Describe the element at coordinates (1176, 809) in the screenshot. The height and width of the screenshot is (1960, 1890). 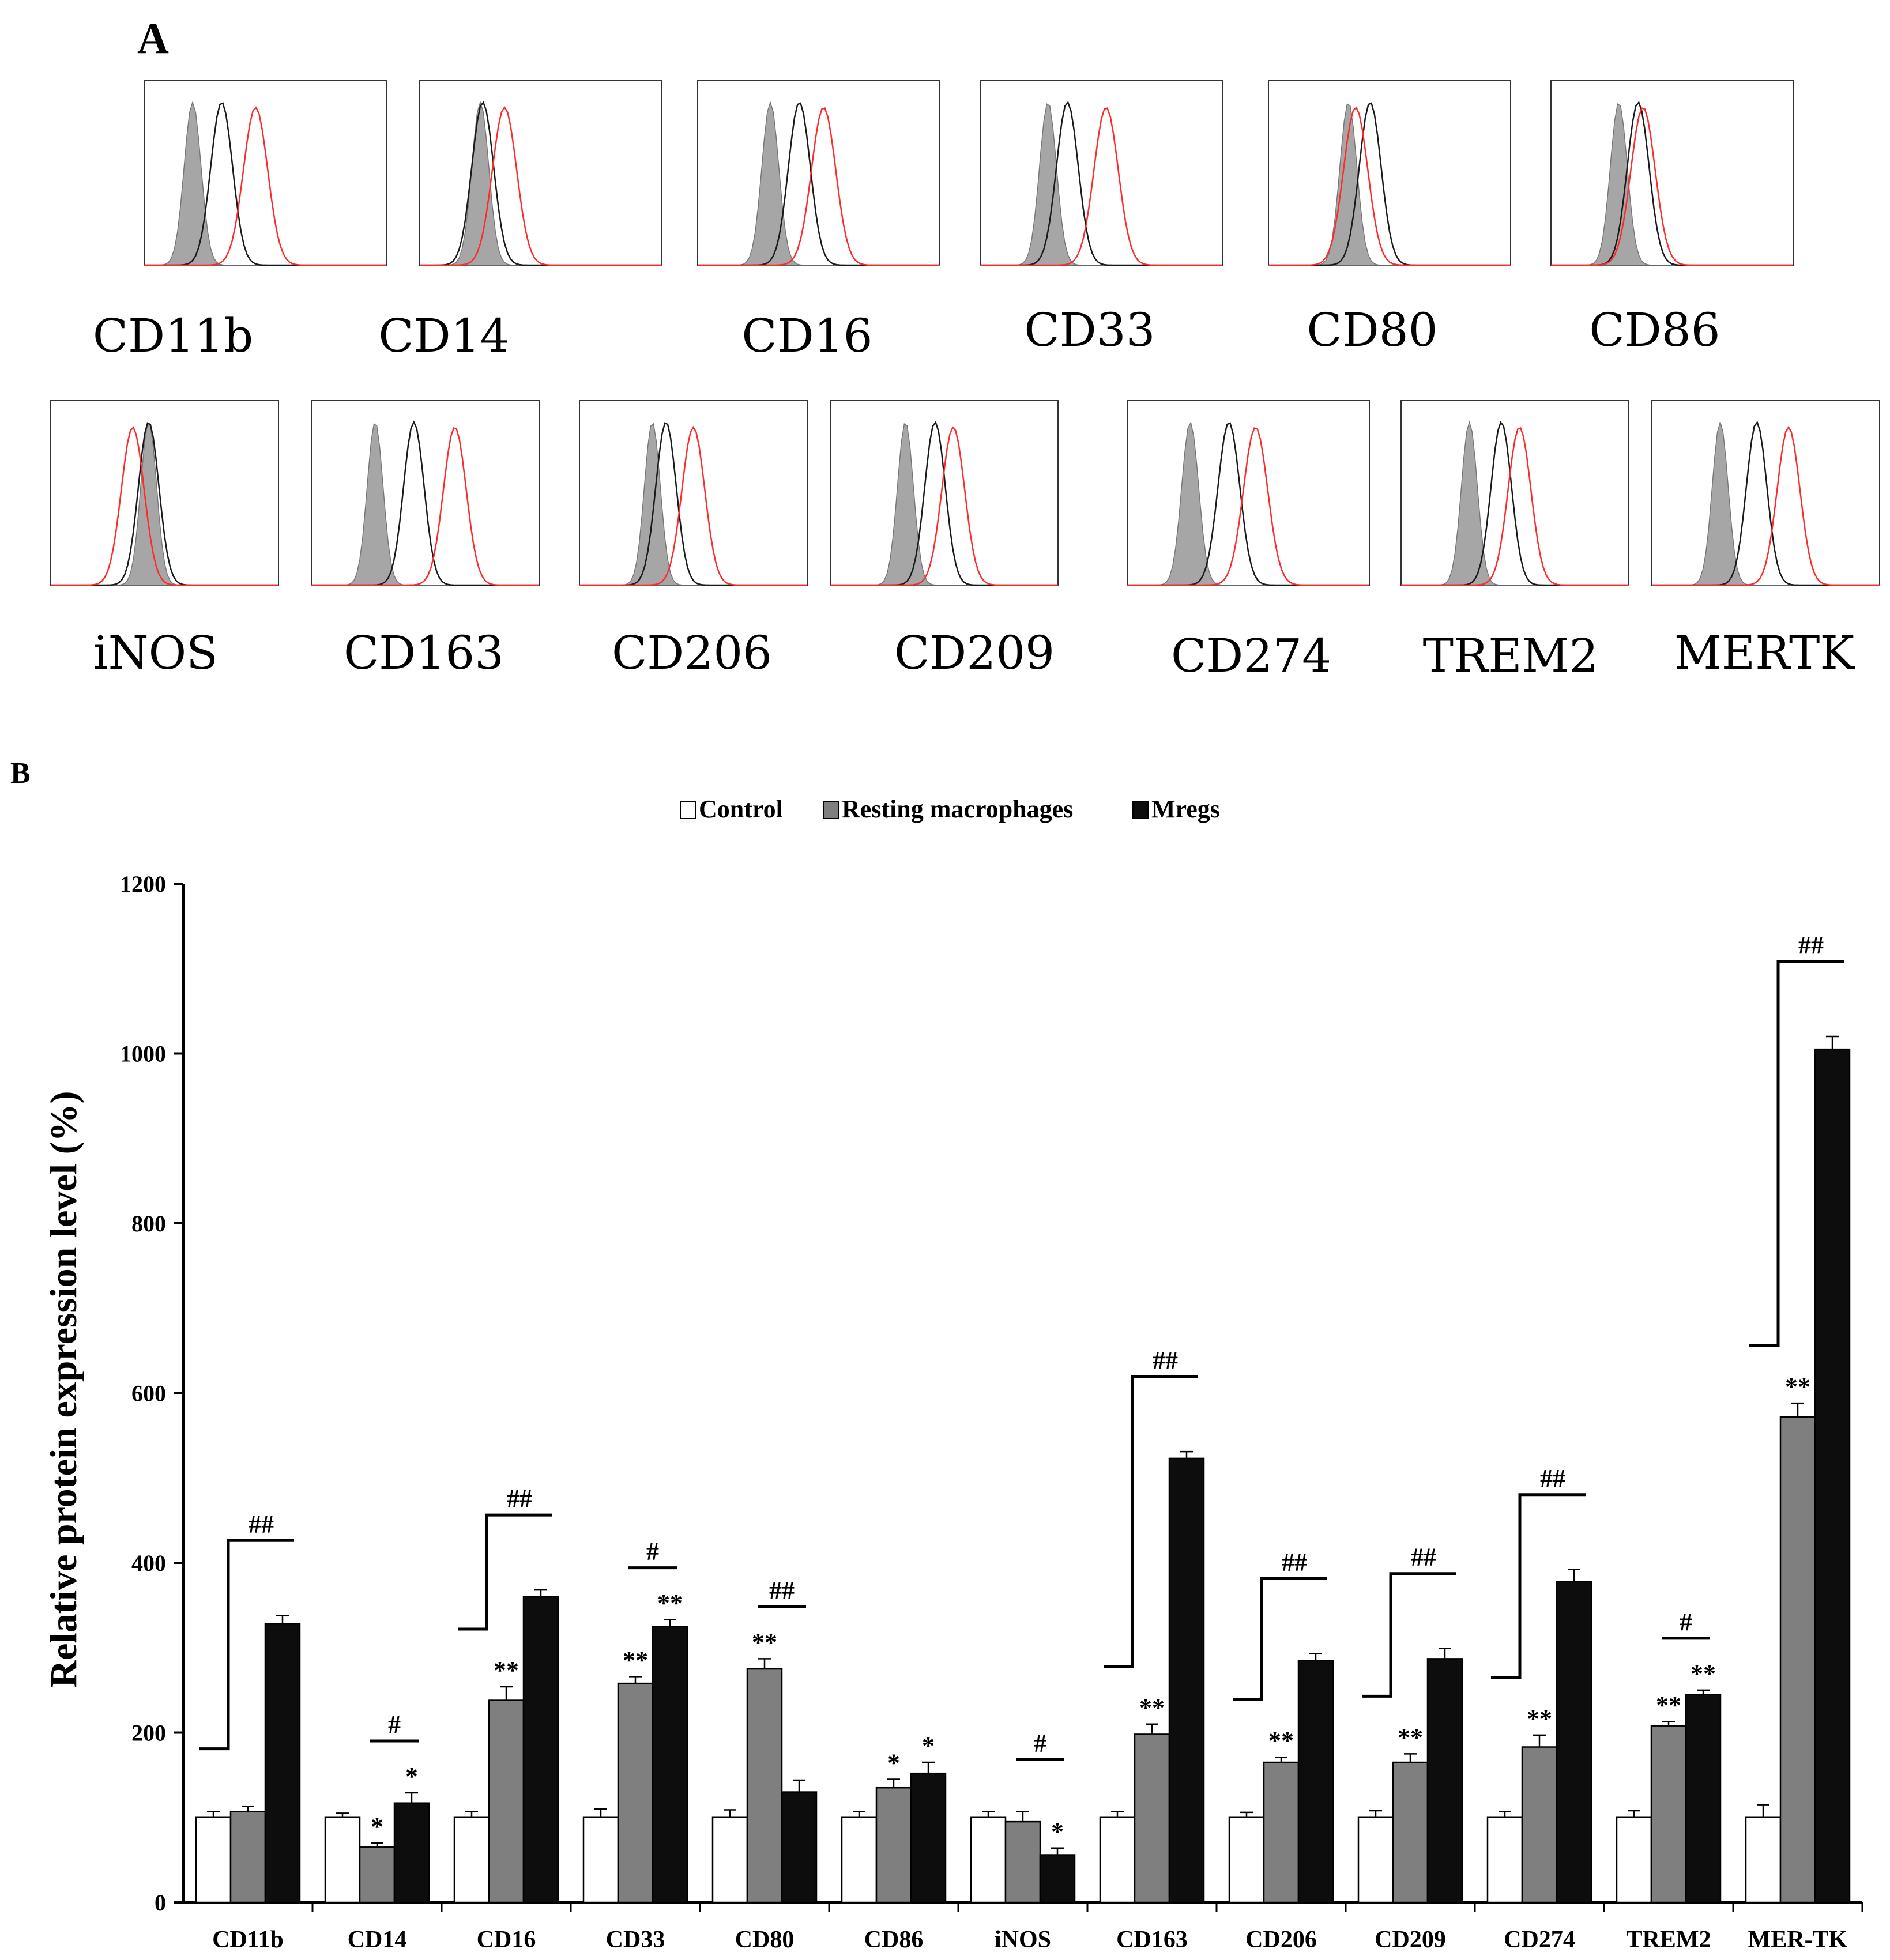
I see `legend-item-mregs: Mregs` at that location.